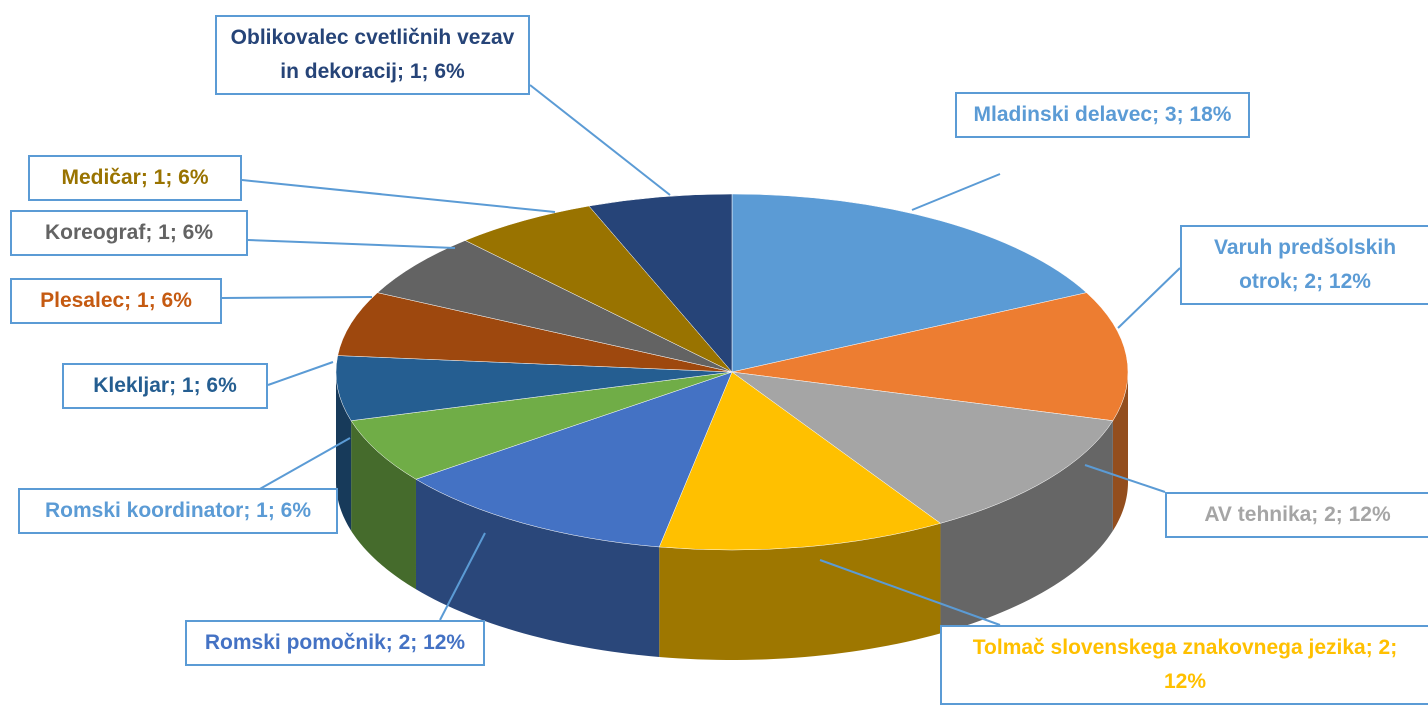 The image size is (1428, 717). Describe the element at coordinates (165, 386) in the screenshot. I see `data-label: Klekljar; 1; 6%` at that location.